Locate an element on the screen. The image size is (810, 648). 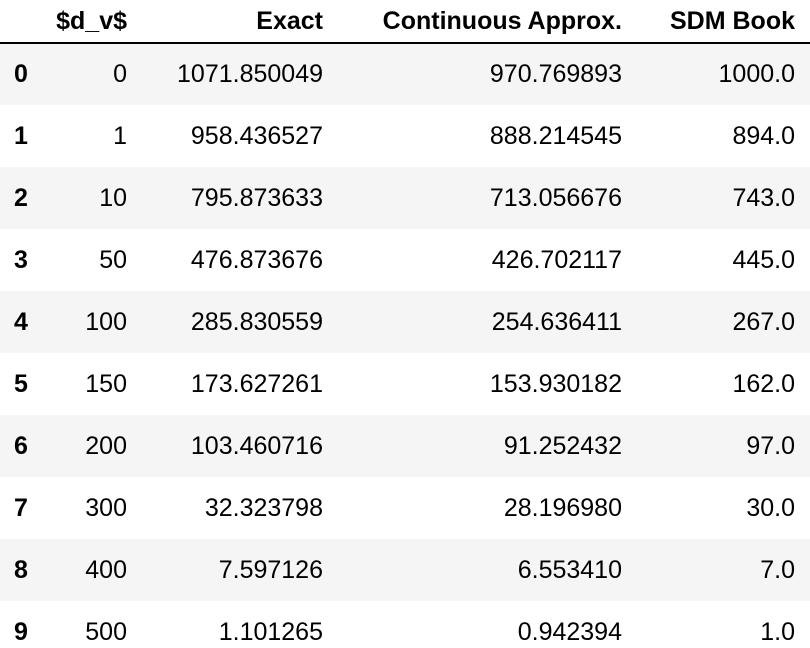
cell-exact: 32.323798 is located at coordinates (263, 507).